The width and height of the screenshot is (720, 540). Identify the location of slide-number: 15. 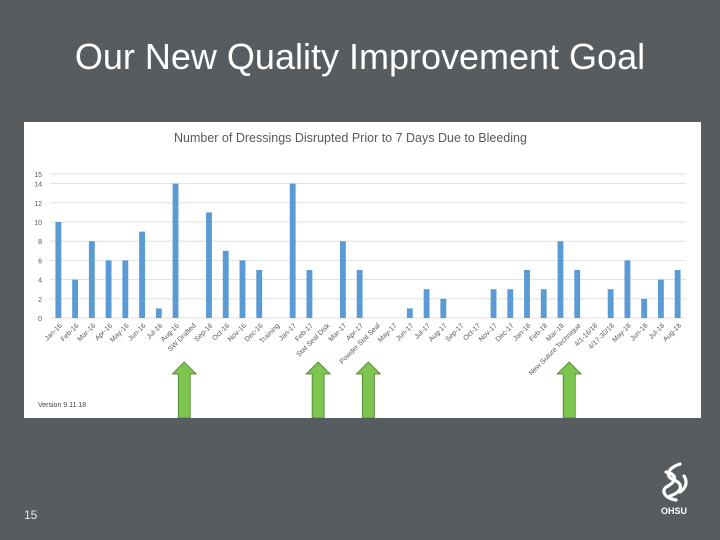
(31, 515).